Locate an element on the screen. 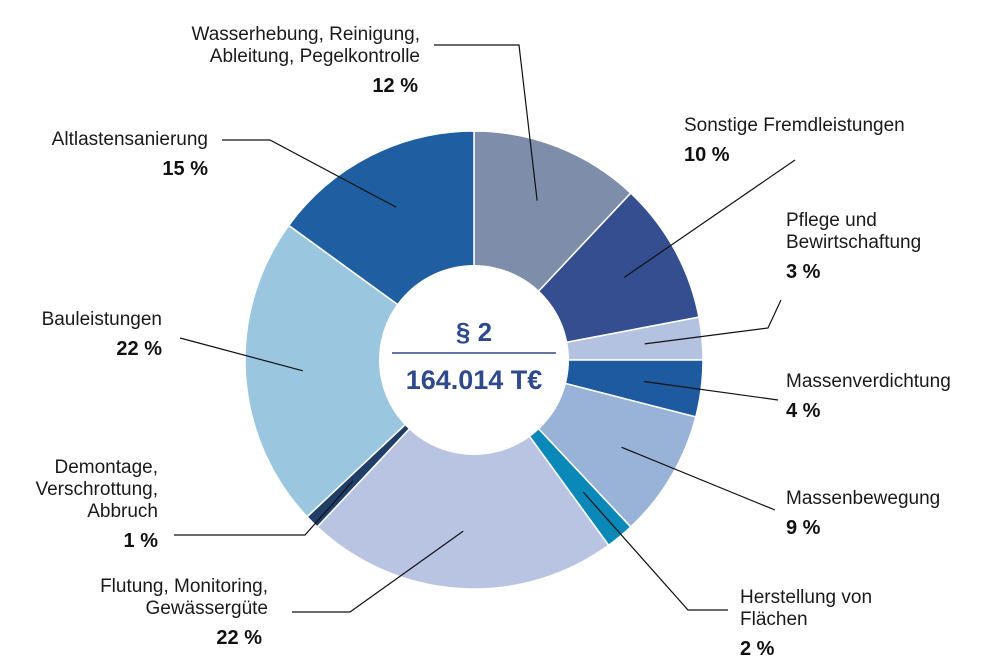 The height and width of the screenshot is (670, 996). slice-label-4: Massenverdichtung is located at coordinates (868, 381).